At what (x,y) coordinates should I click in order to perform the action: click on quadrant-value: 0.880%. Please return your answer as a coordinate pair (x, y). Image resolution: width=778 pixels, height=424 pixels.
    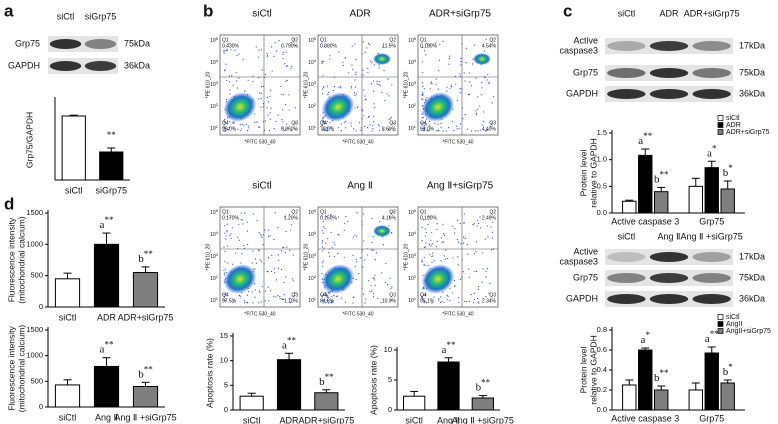
    Looking at the image, I should click on (329, 46).